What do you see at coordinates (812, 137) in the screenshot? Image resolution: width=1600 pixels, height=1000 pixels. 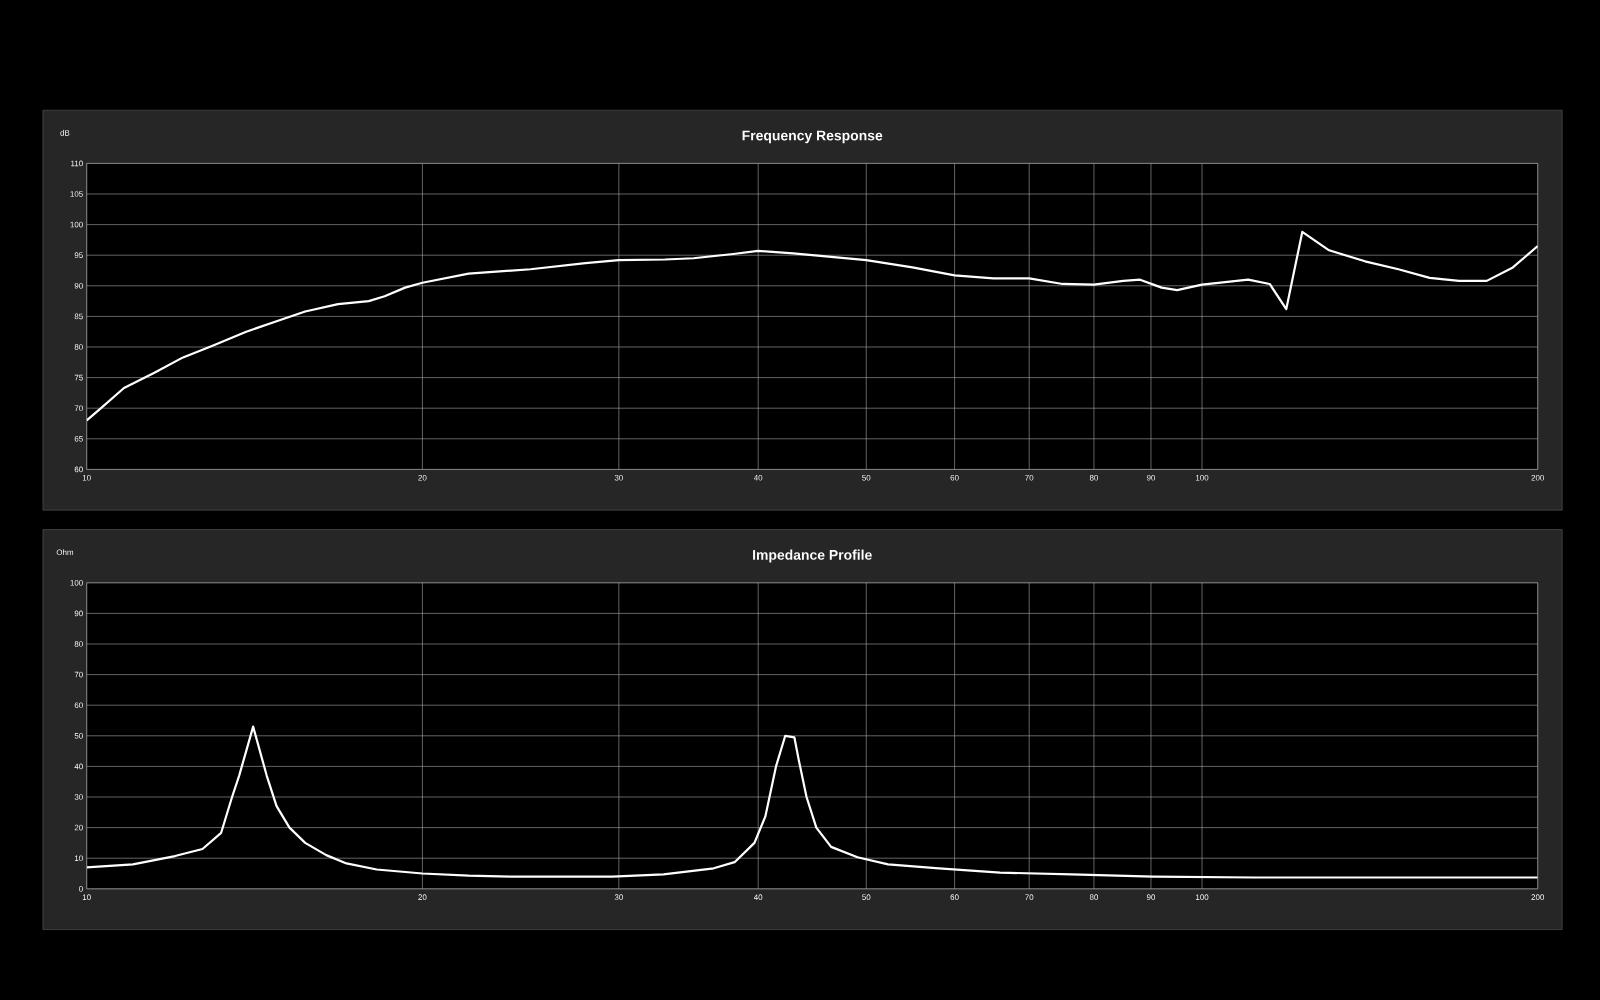 I see `chart-title: Frequency Response` at bounding box center [812, 137].